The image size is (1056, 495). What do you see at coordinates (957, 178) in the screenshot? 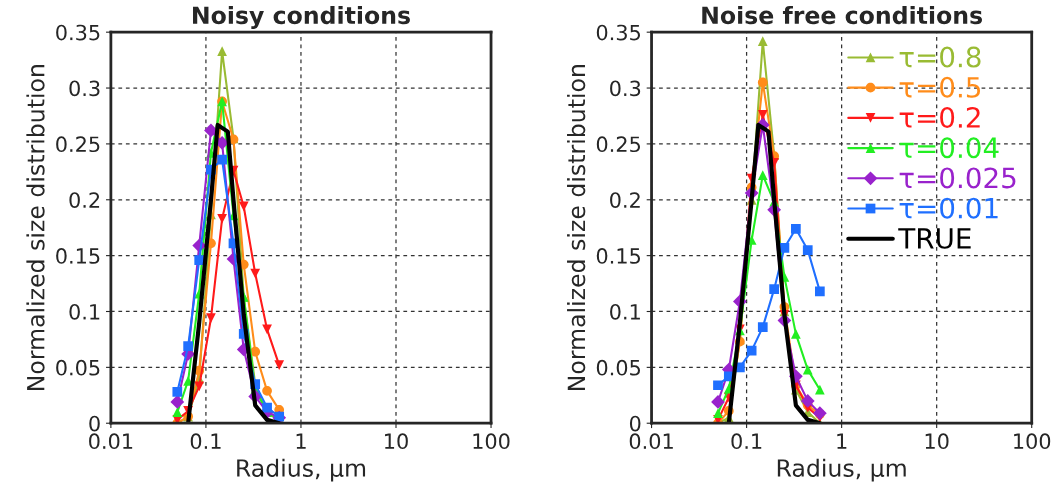
I see `legend-label: τ=0.025` at bounding box center [957, 178].